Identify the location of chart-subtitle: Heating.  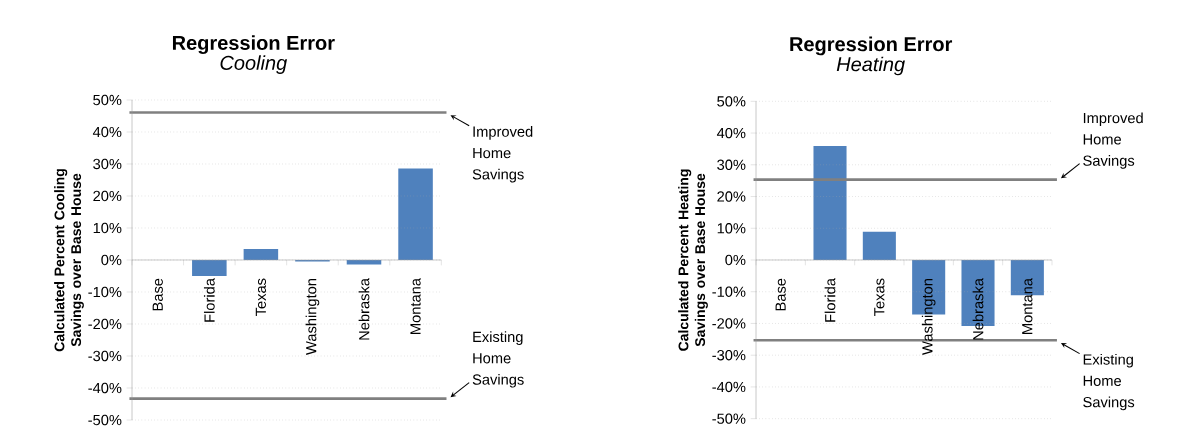
(870, 66).